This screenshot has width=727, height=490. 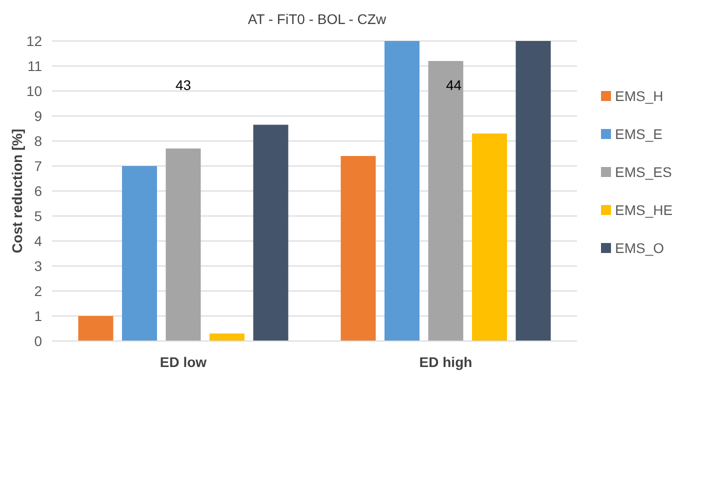 What do you see at coordinates (38, 240) in the screenshot?
I see `y-tick-label: 4` at bounding box center [38, 240].